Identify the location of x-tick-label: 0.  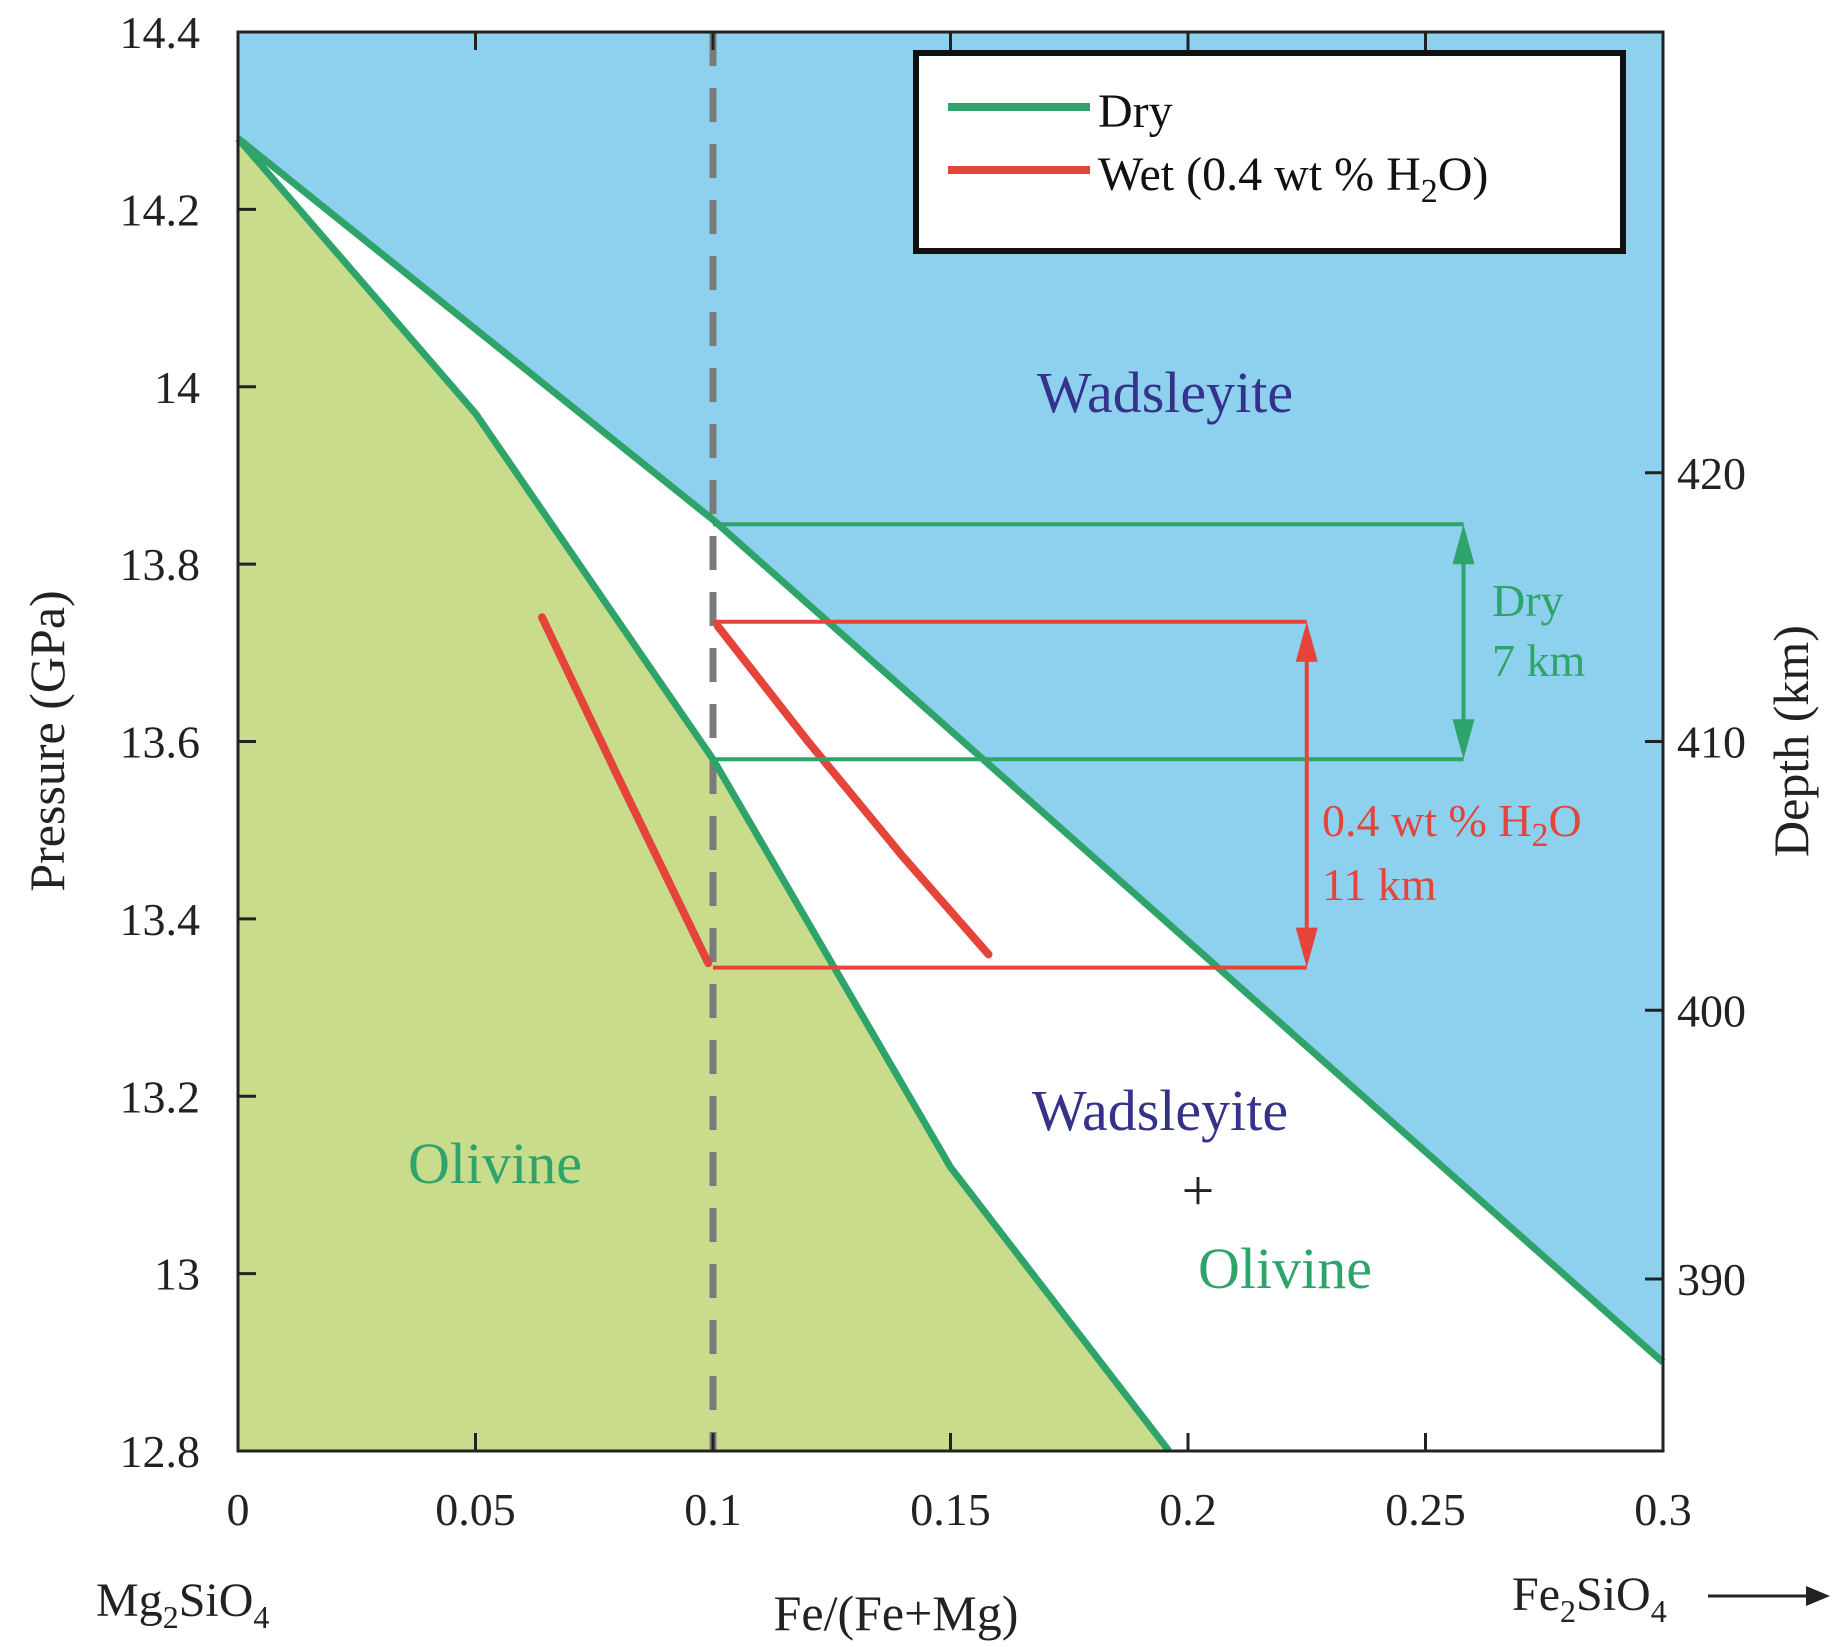
(238, 1509).